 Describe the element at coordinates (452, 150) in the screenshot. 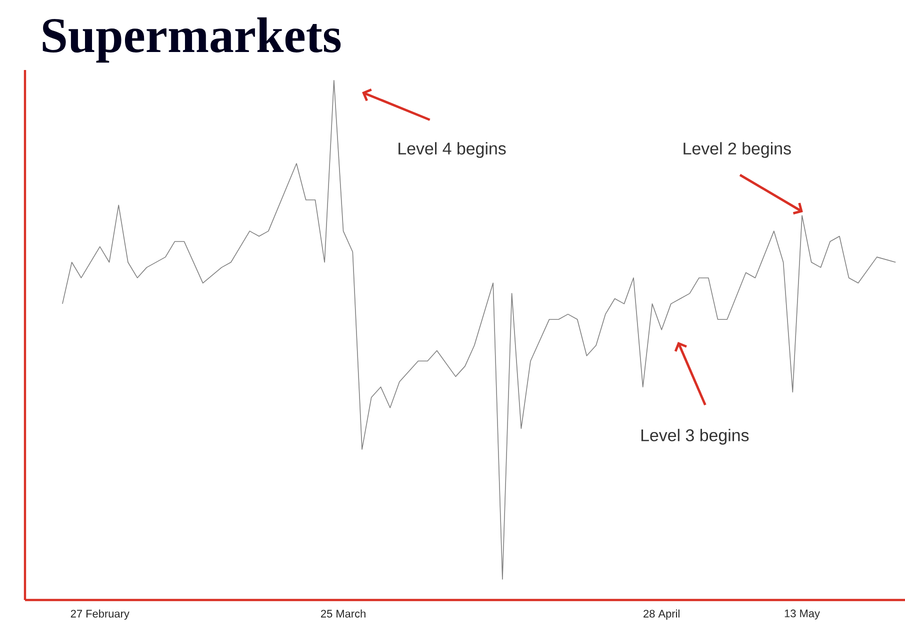

I see `annotation: Level 4 begins` at that location.